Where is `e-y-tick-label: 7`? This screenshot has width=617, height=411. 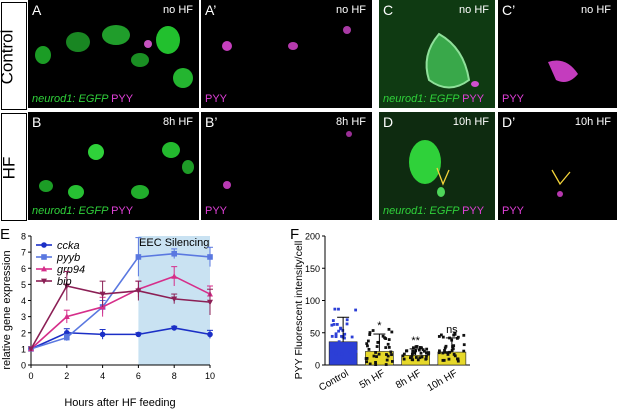 e-y-tick-label: 7 is located at coordinates (23, 253).